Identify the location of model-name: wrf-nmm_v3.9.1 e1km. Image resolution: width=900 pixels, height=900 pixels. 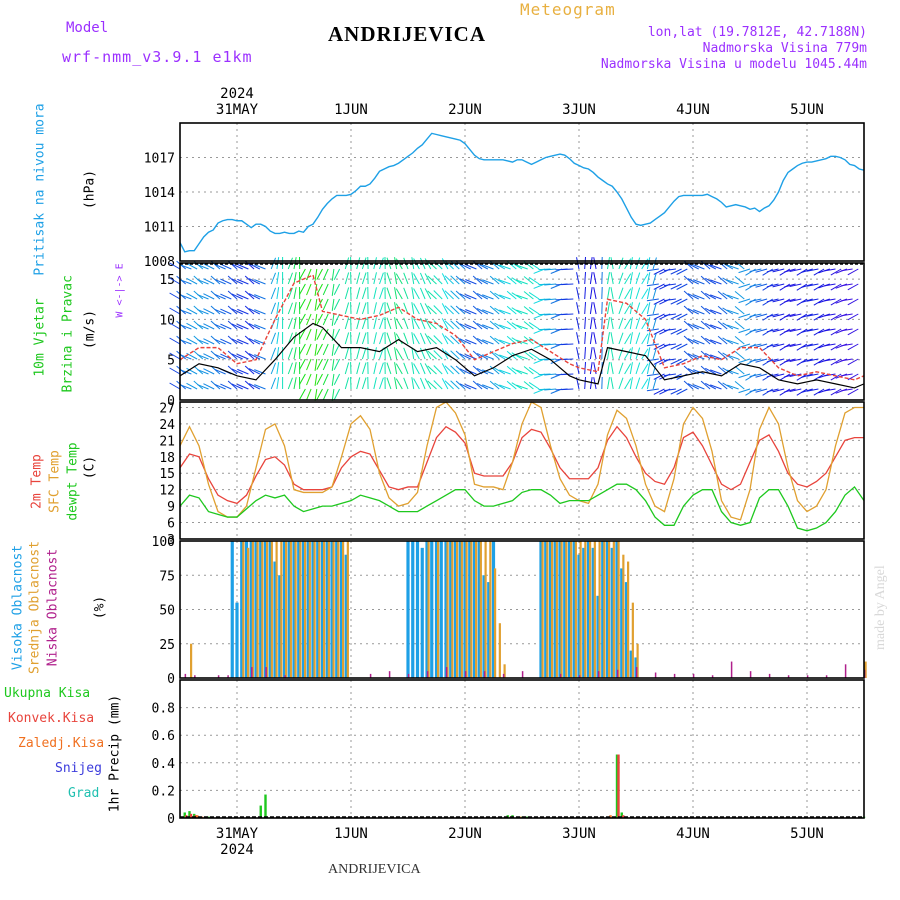
(157, 57).